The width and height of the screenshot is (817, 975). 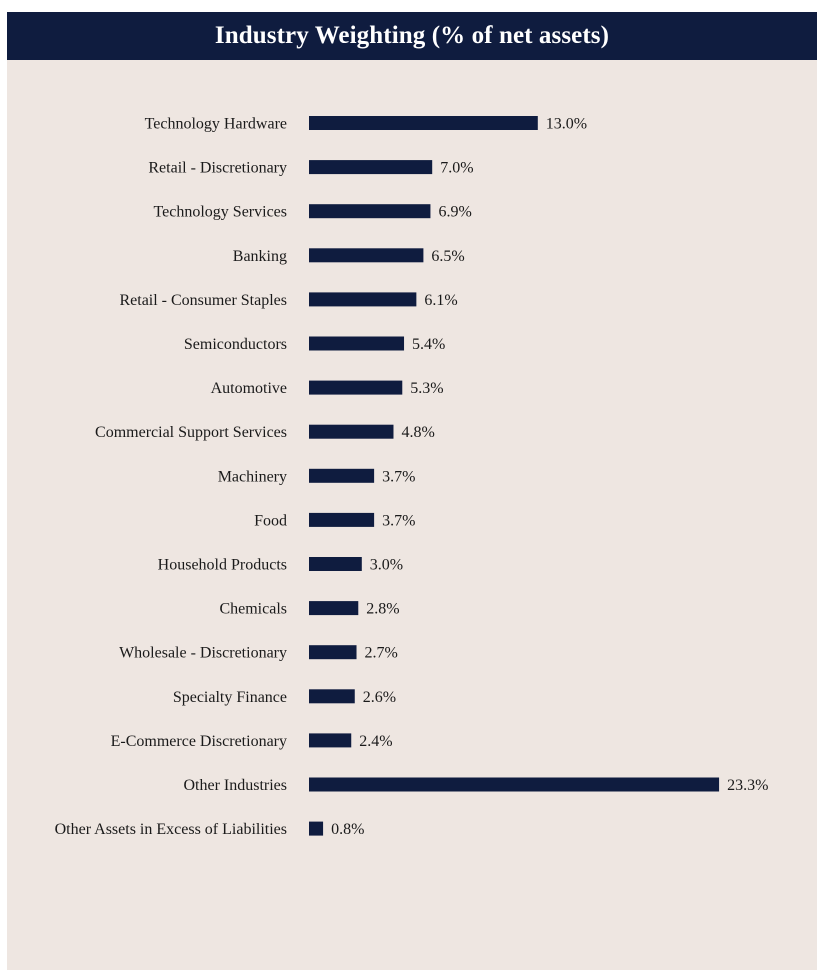 What do you see at coordinates (235, 344) in the screenshot?
I see `category-label: Semiconductors` at bounding box center [235, 344].